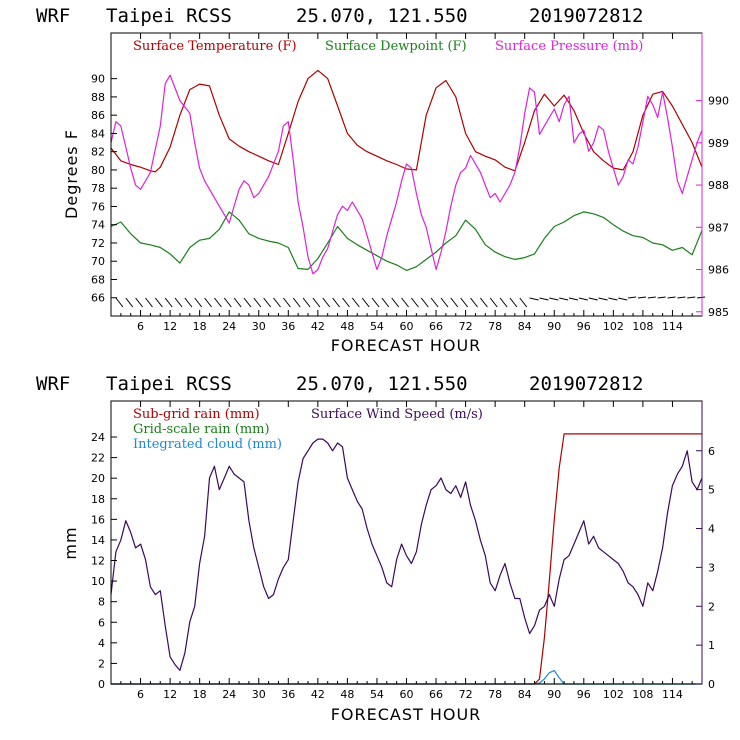 The width and height of the screenshot is (740, 740). I want to click on panel1-y2-ticks: 985 986 987 988 989 990, so click(712, 207).